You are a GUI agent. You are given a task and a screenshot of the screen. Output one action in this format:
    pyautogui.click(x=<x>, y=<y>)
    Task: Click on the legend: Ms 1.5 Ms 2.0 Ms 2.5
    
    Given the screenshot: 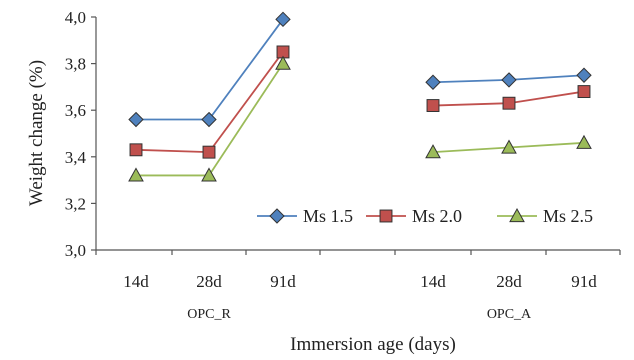 What is the action you would take?
    pyautogui.click(x=425, y=216)
    